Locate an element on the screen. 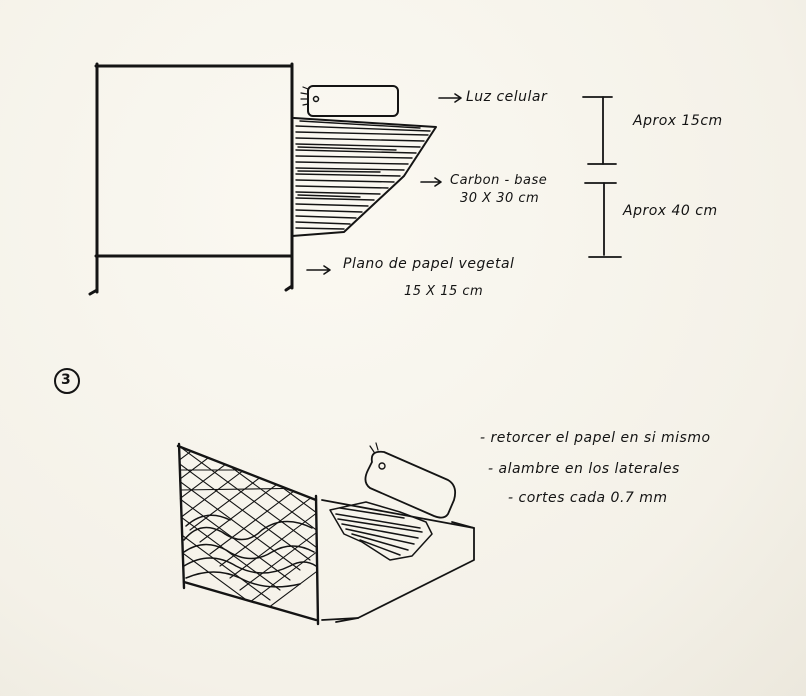 The image size is (806, 696). label-plano-papel: Plano de papel vegetal is located at coordinates (429, 264).